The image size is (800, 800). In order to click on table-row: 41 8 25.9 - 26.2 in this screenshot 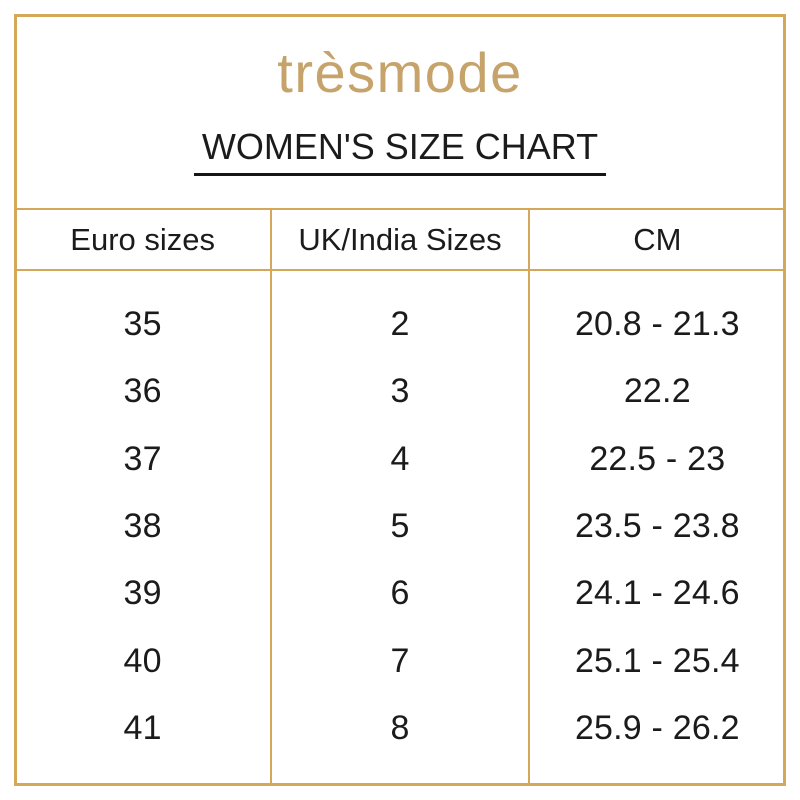, I will do `click(400, 728)`.